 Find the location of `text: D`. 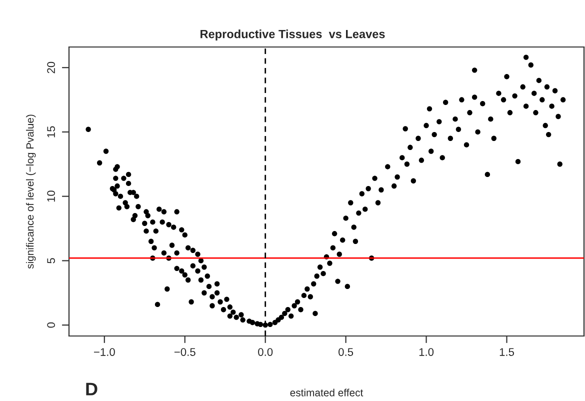

text: D is located at coordinates (92, 389).